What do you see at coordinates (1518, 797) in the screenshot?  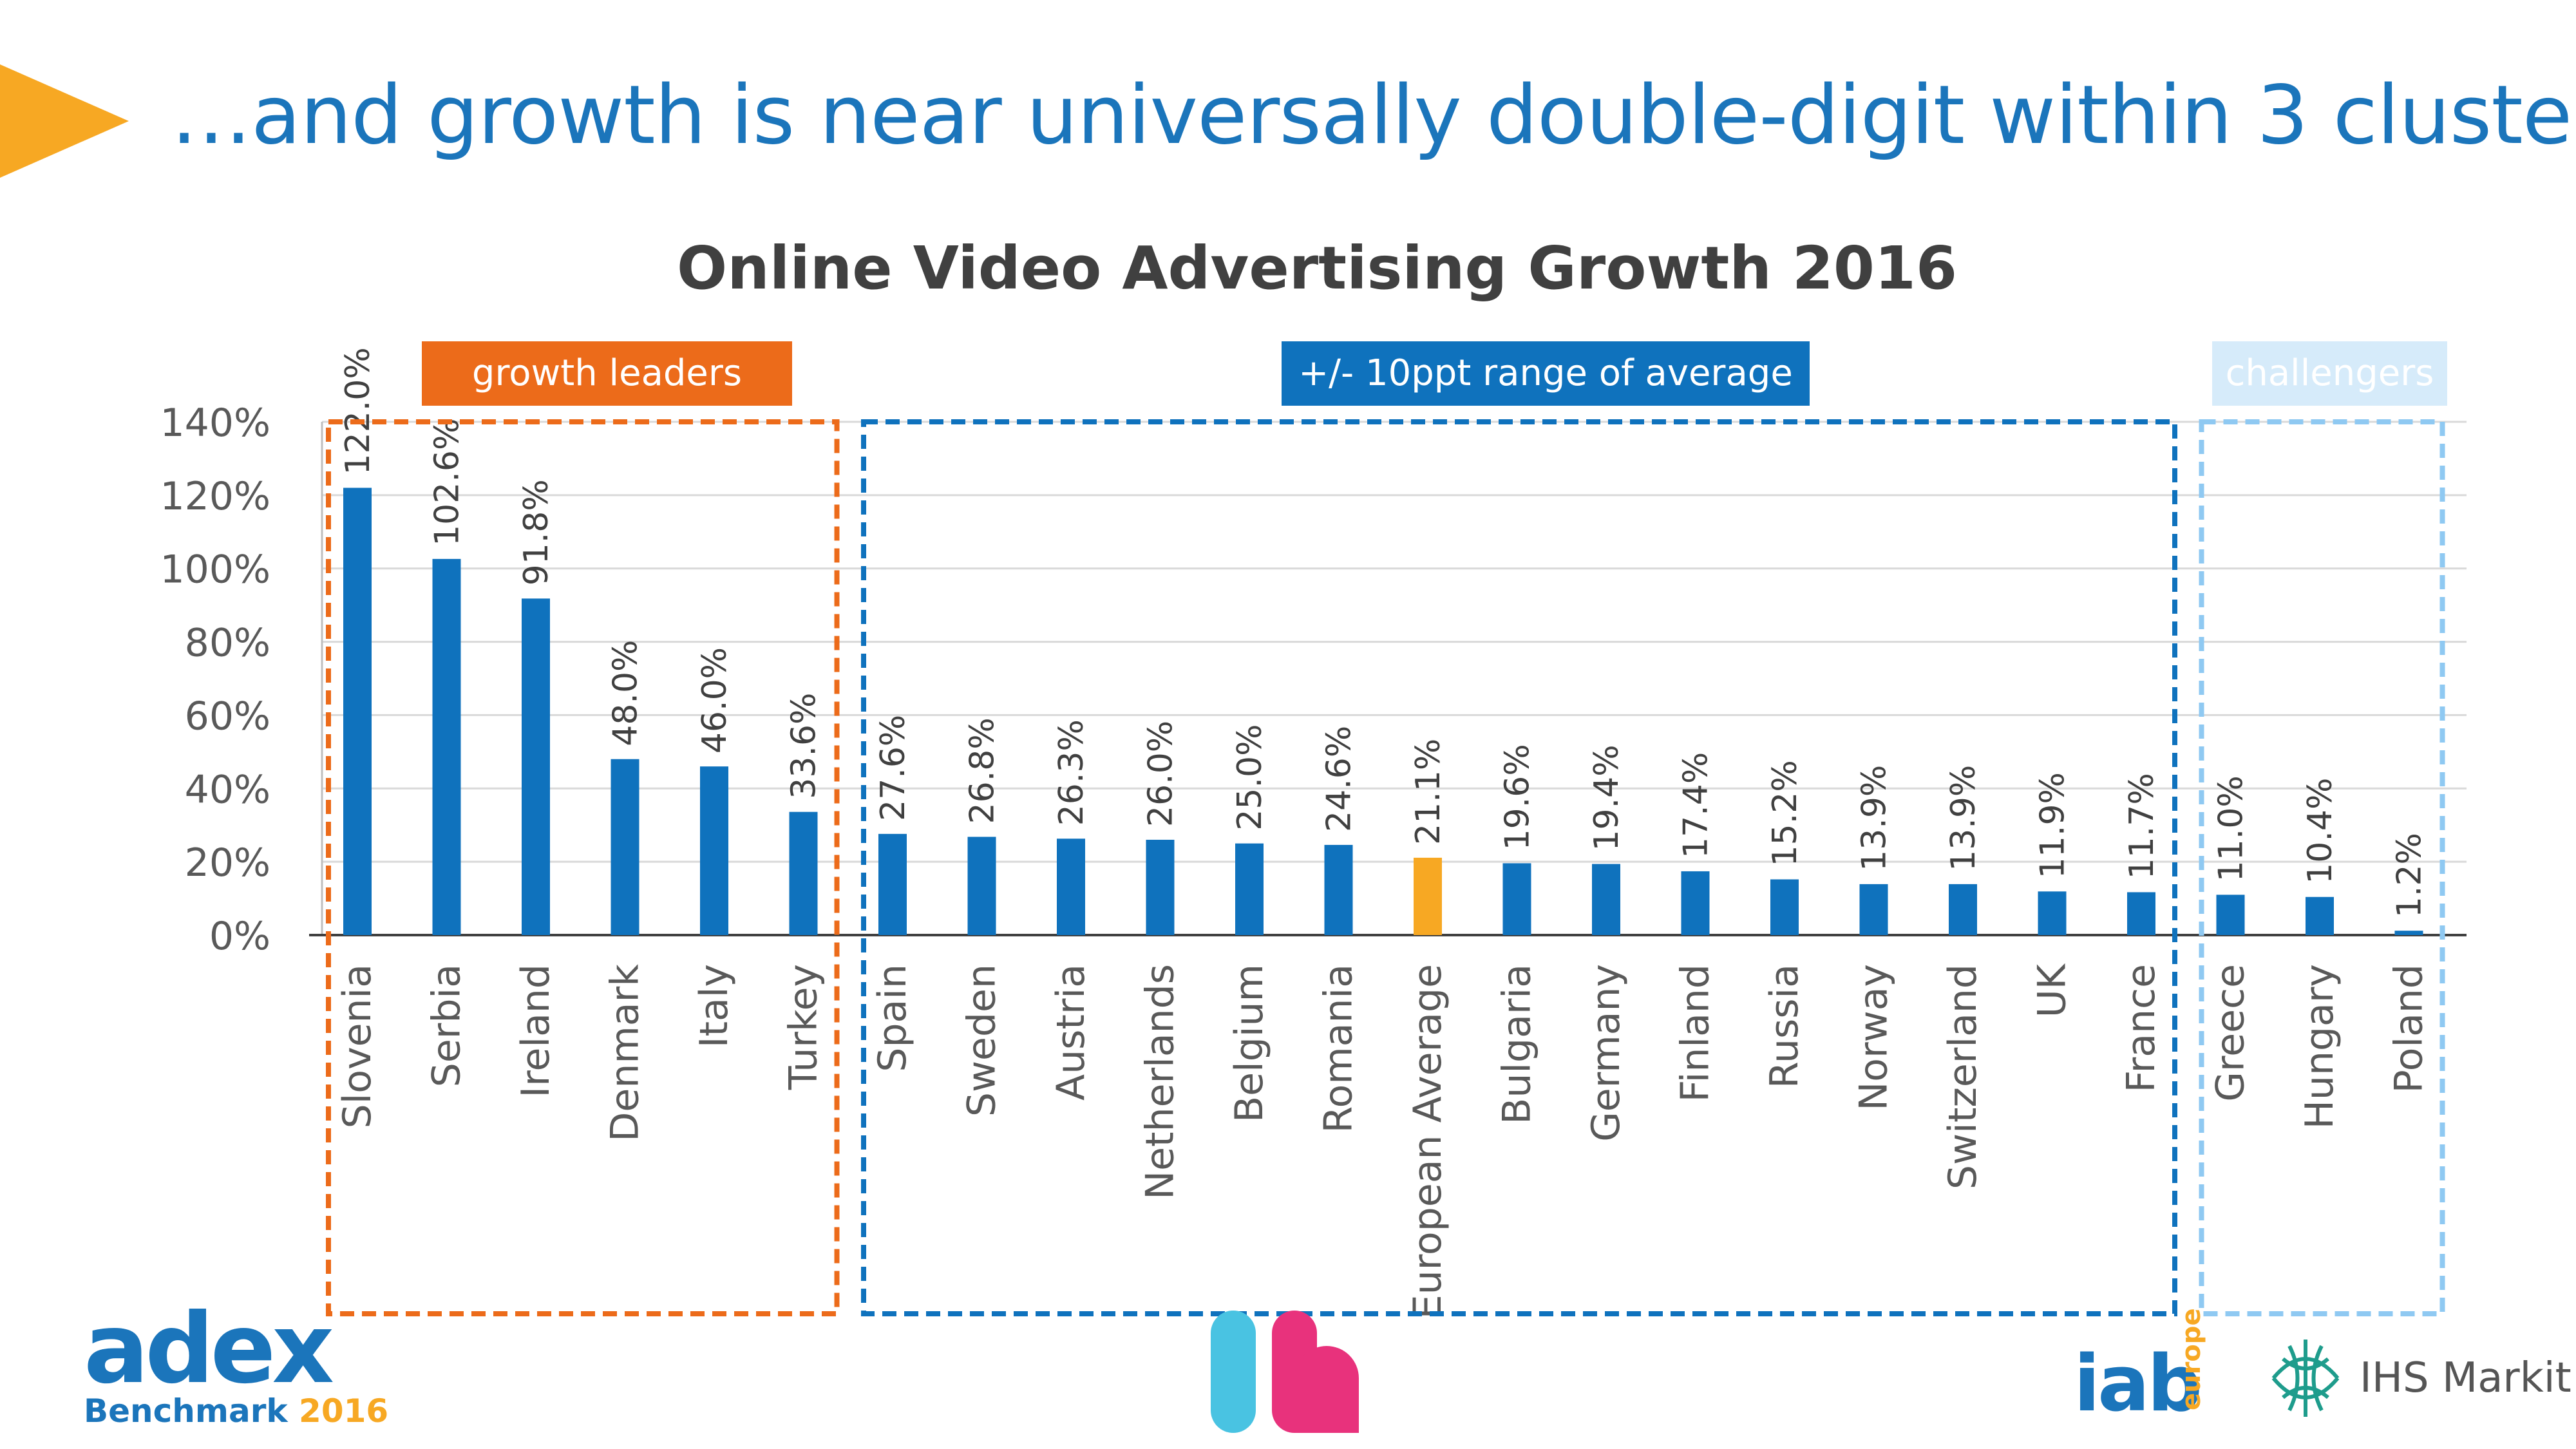 I see `data-label: 19.6%` at bounding box center [1518, 797].